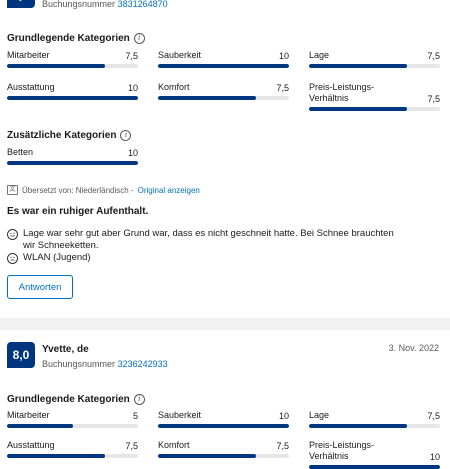  I want to click on booking-number-link: 3236242933, so click(142, 364).